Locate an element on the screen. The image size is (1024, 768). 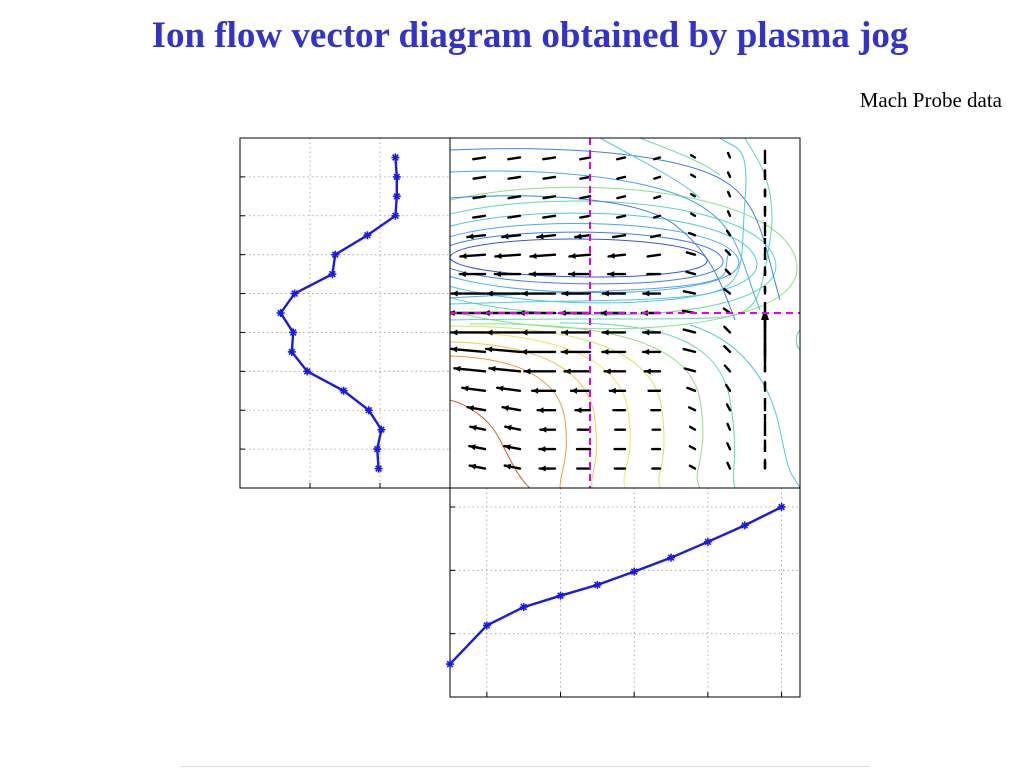
left-series-line is located at coordinates (338, 313).